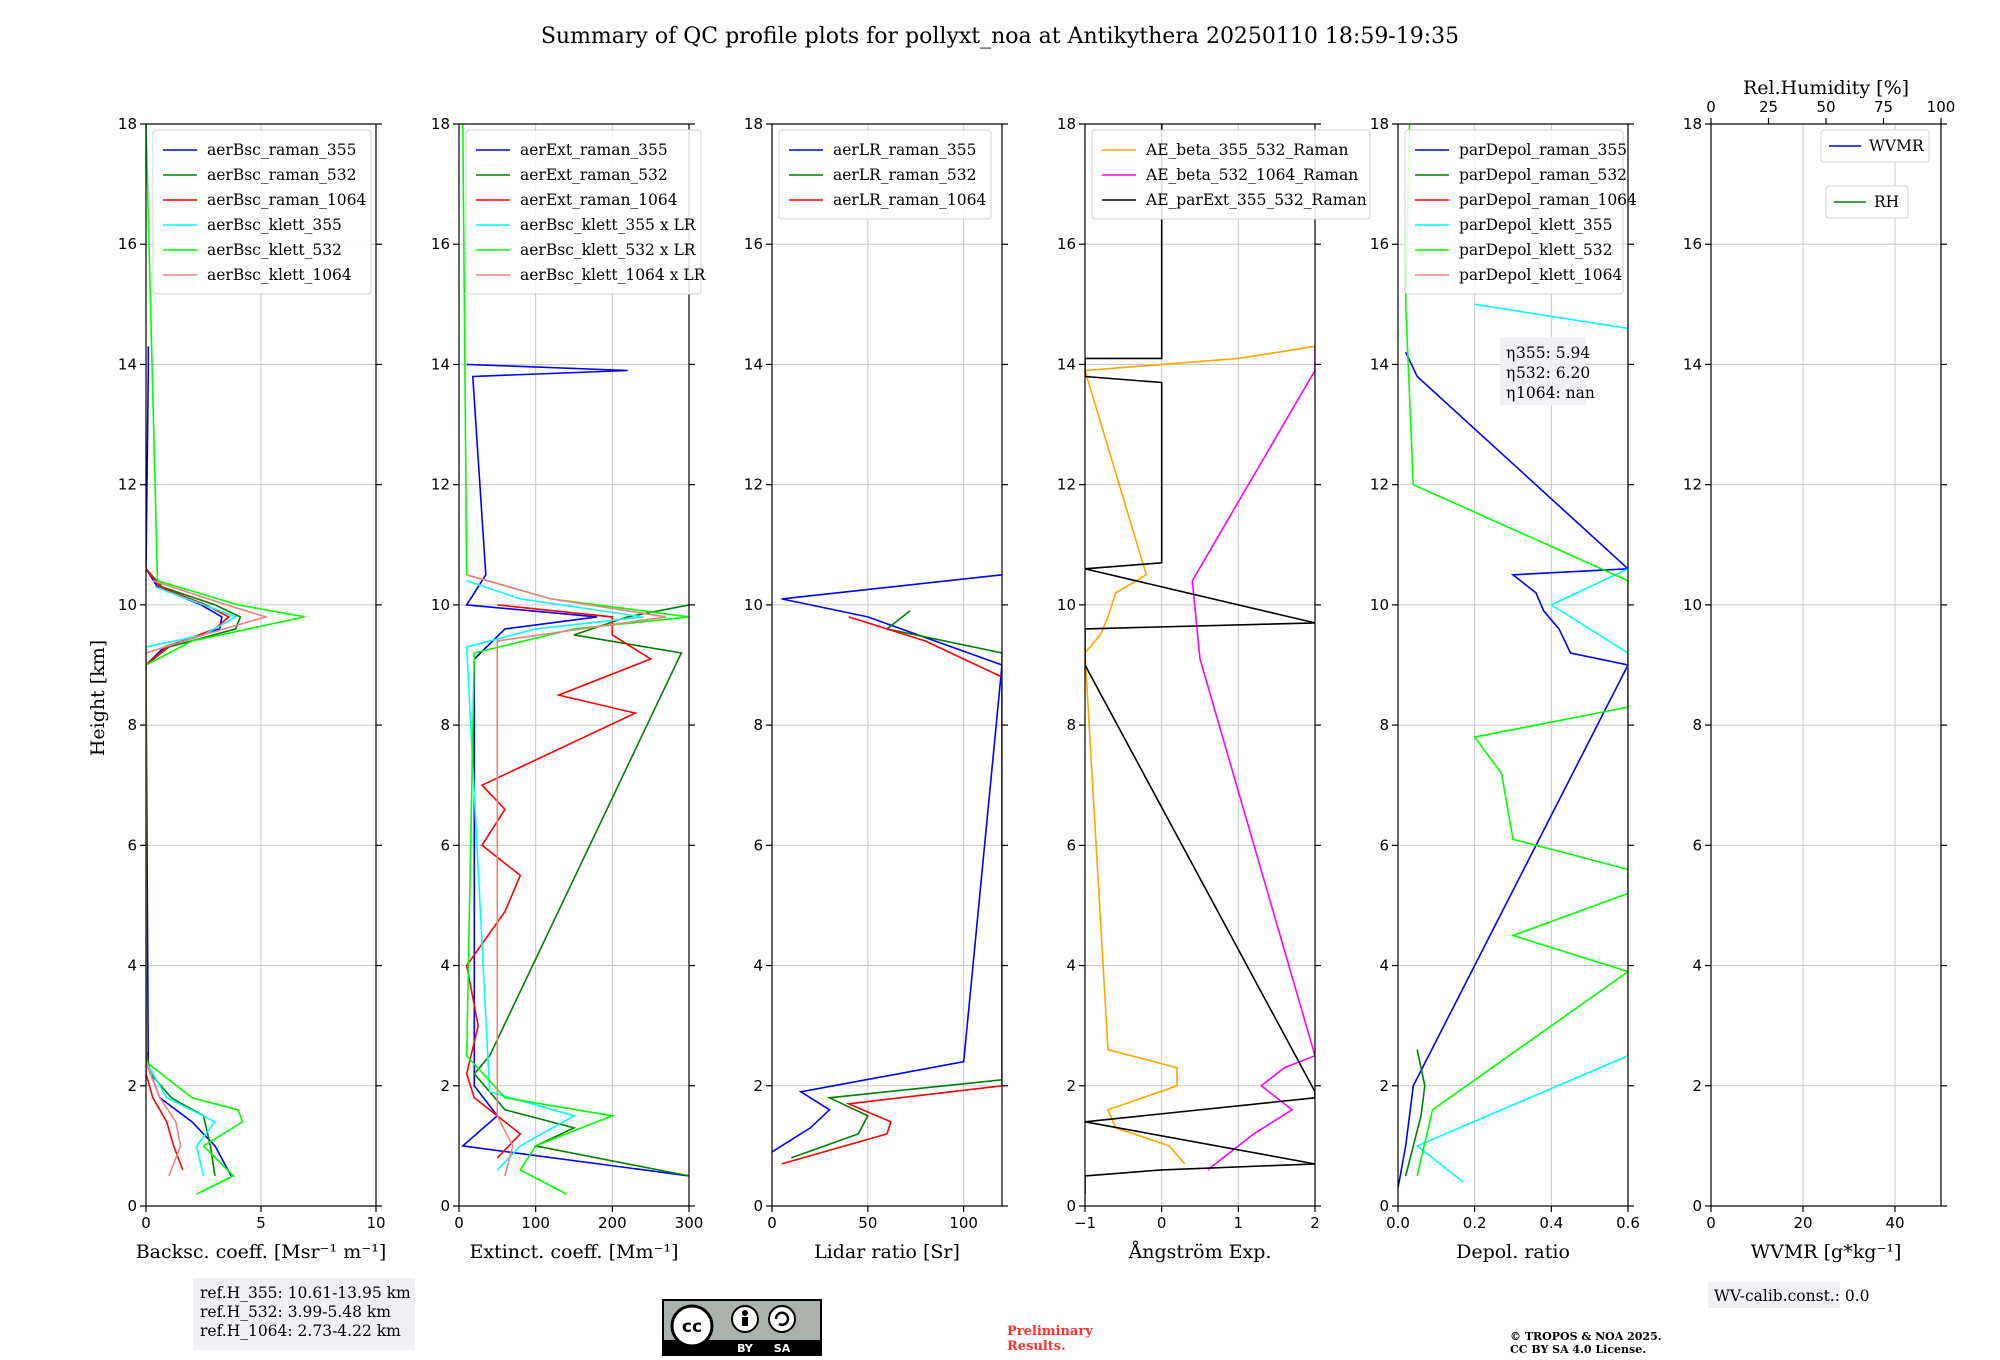 Image resolution: width=2000 pixels, height=1360 pixels. Describe the element at coordinates (1551, 1223) in the screenshot. I see `x-tick-label: 0.4` at that location.